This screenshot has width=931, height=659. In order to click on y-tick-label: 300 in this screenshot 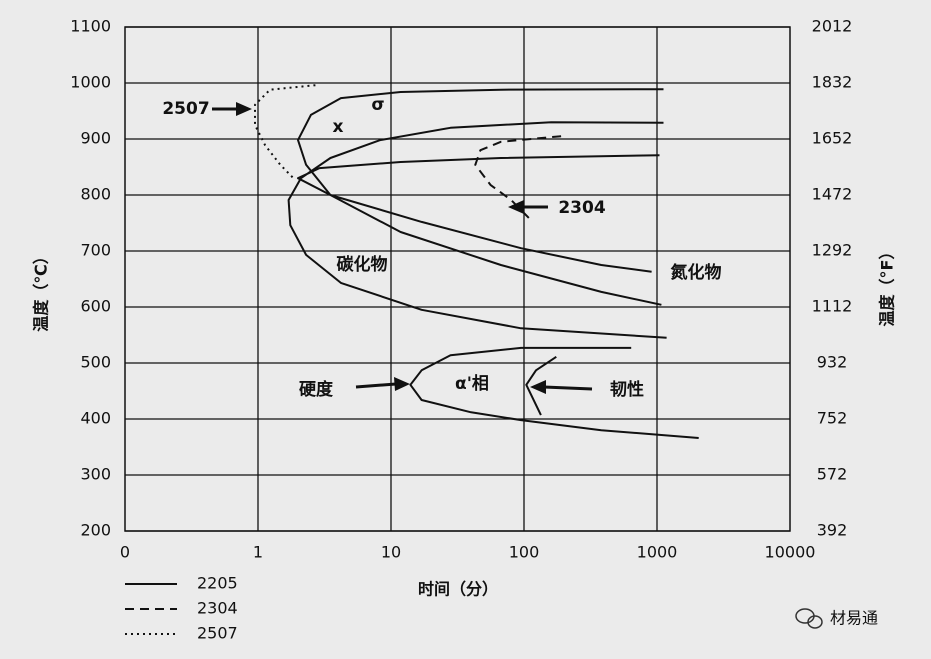, I will do `click(95, 474)`.